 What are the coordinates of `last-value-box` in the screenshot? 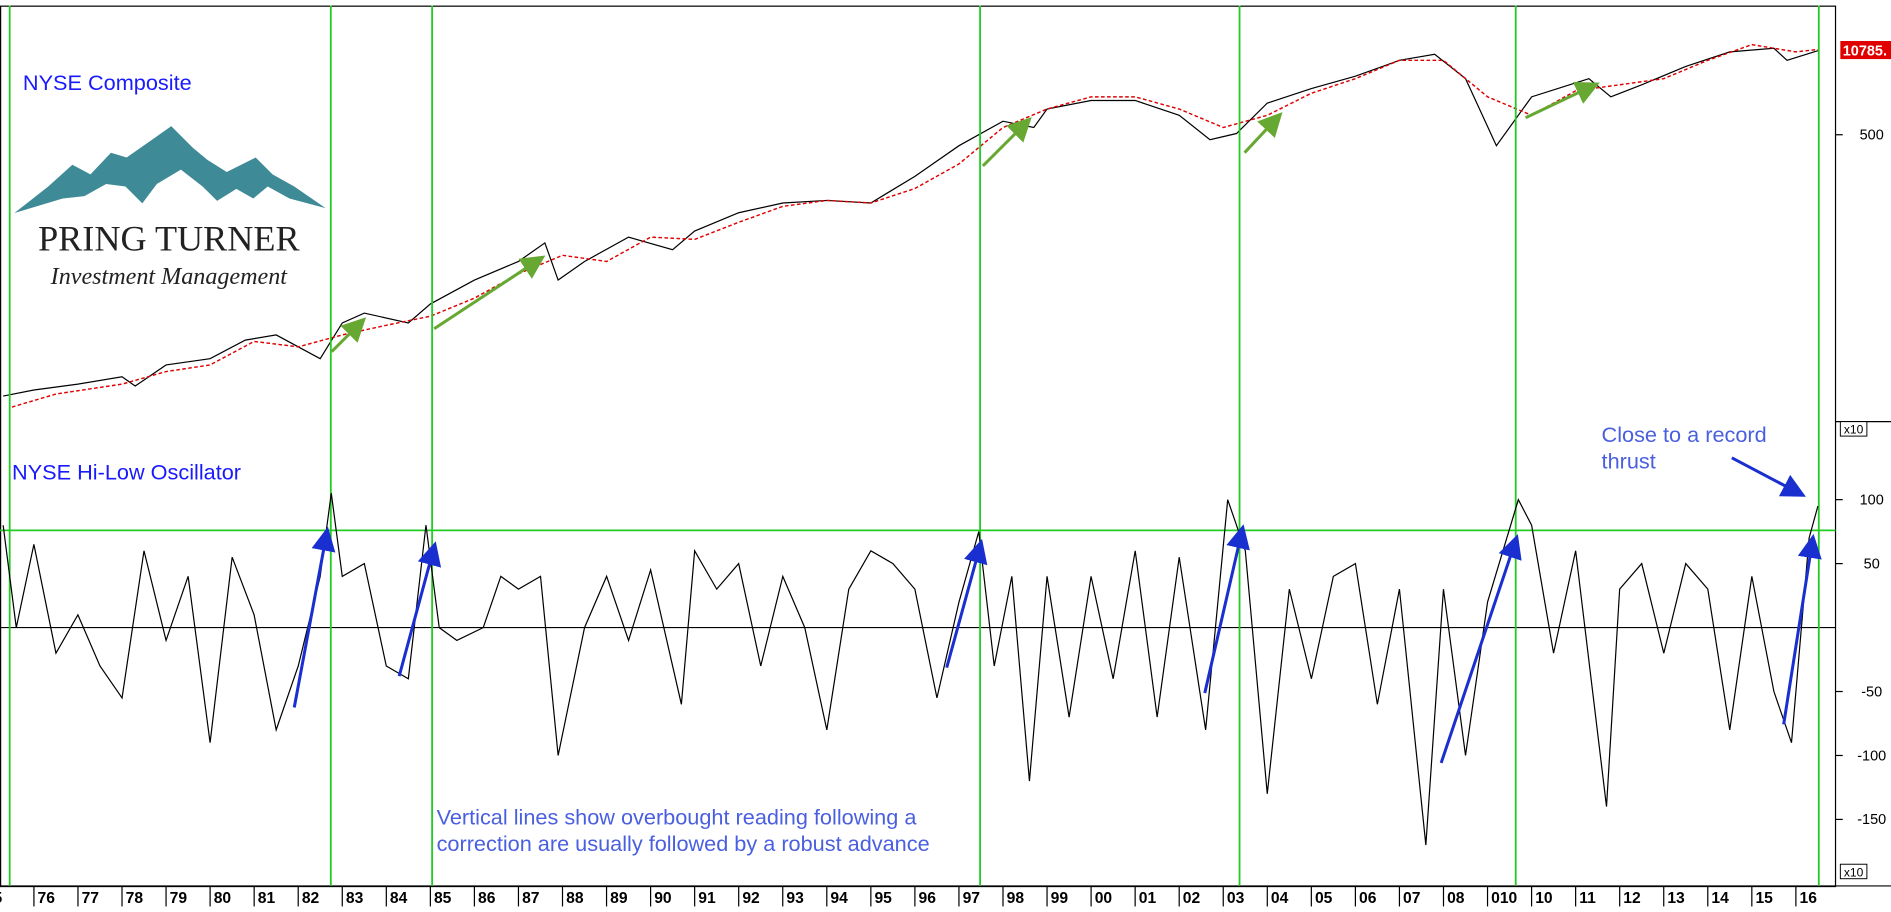 It's located at (1865, 50).